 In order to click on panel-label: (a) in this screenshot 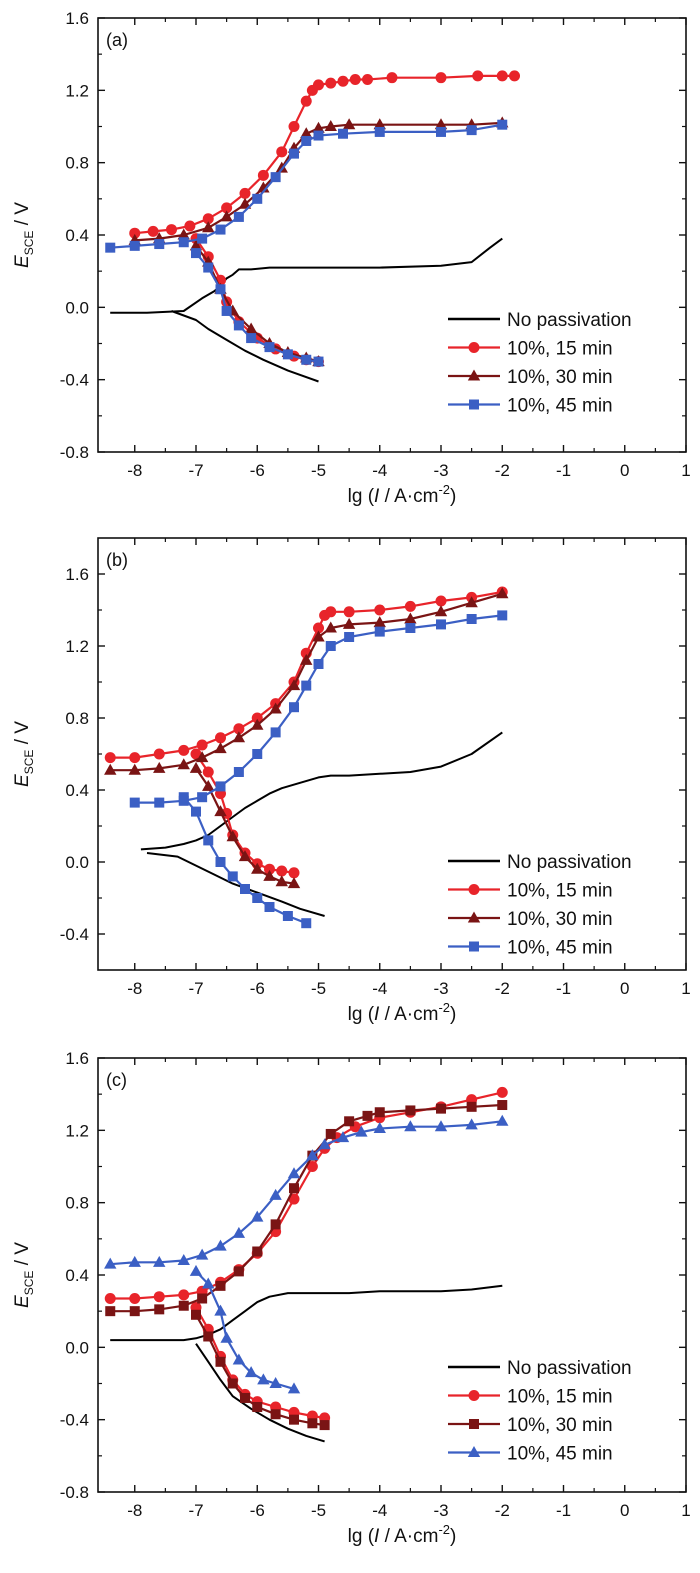, I will do `click(117, 40)`.